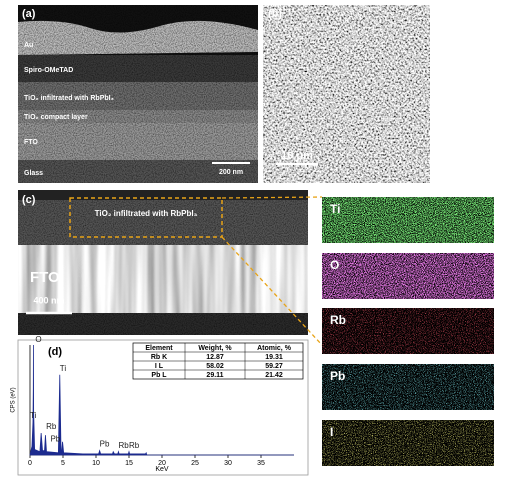 The image size is (513, 494). What do you see at coordinates (63, 463) in the screenshot?
I see `x-tick-label: 5` at bounding box center [63, 463].